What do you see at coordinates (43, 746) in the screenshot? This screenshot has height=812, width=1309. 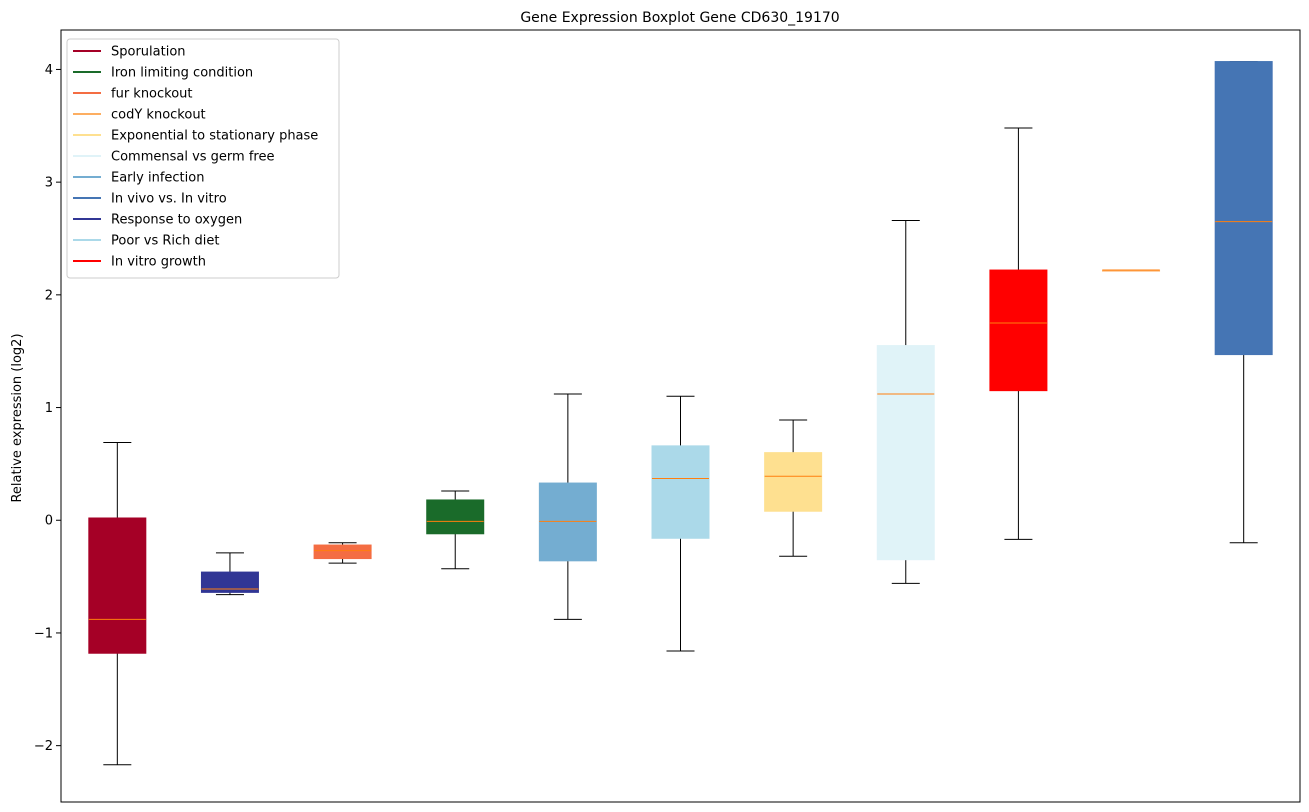 I see `y-tick-label: −2` at bounding box center [43, 746].